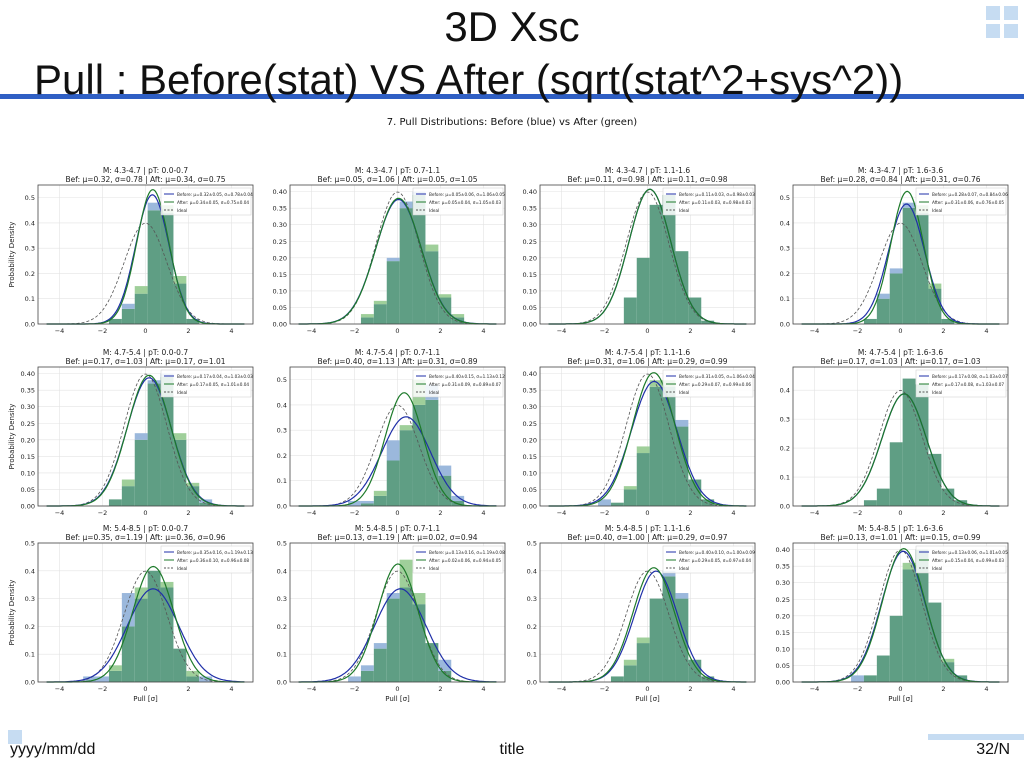  What do you see at coordinates (53, 749) in the screenshot?
I see `footer-date: yyyy/mm/dd` at bounding box center [53, 749].